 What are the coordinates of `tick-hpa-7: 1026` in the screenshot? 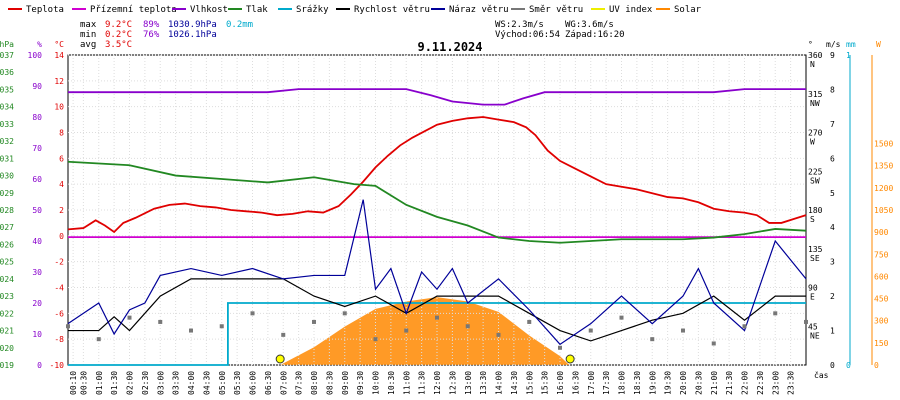 It's located at (7, 244).